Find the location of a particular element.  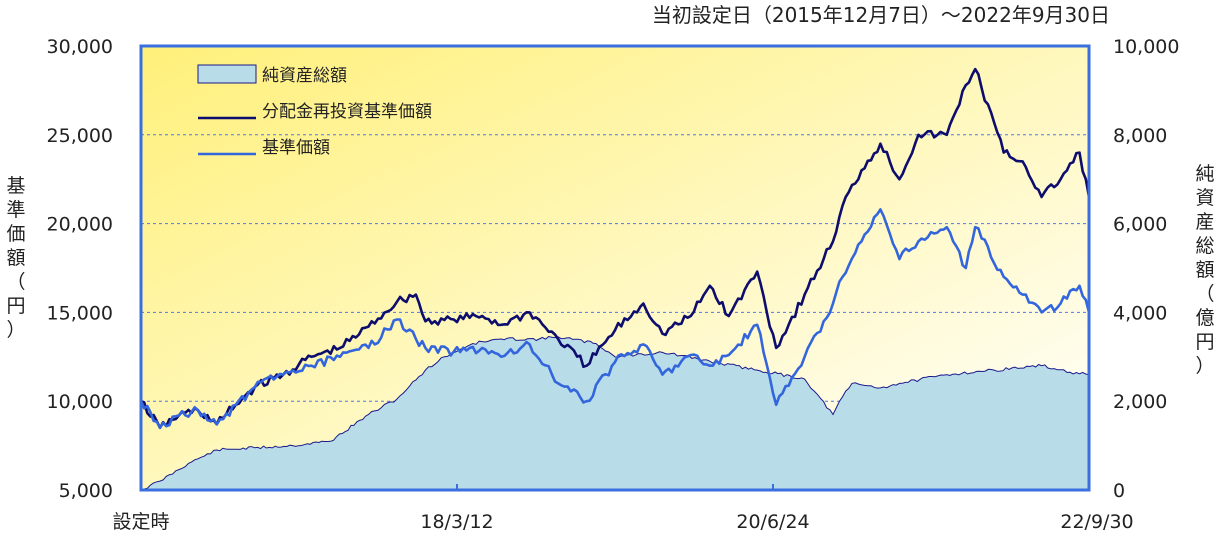

y-left-axis-title-char: （ is located at coordinates (15, 282).